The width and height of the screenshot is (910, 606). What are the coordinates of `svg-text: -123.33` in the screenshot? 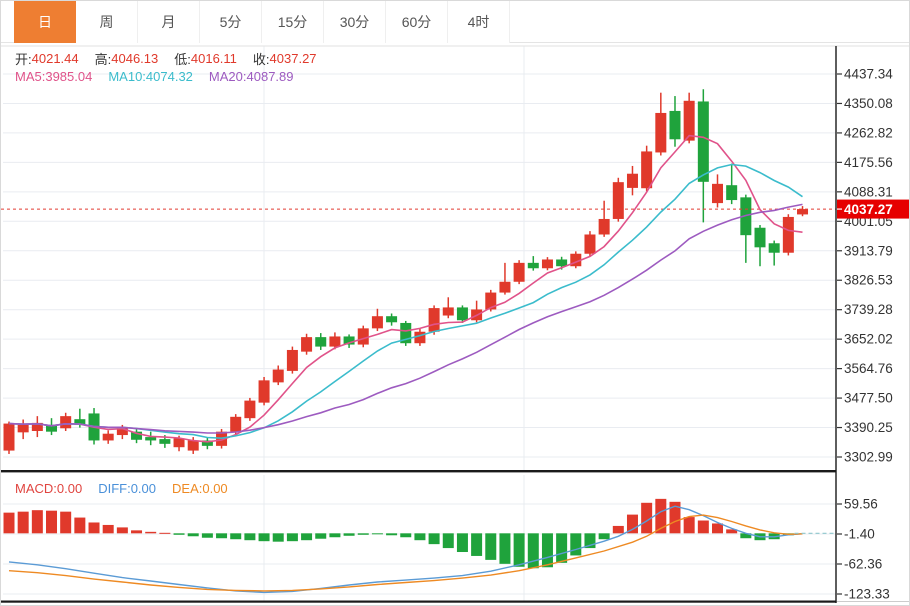 It's located at (867, 594).